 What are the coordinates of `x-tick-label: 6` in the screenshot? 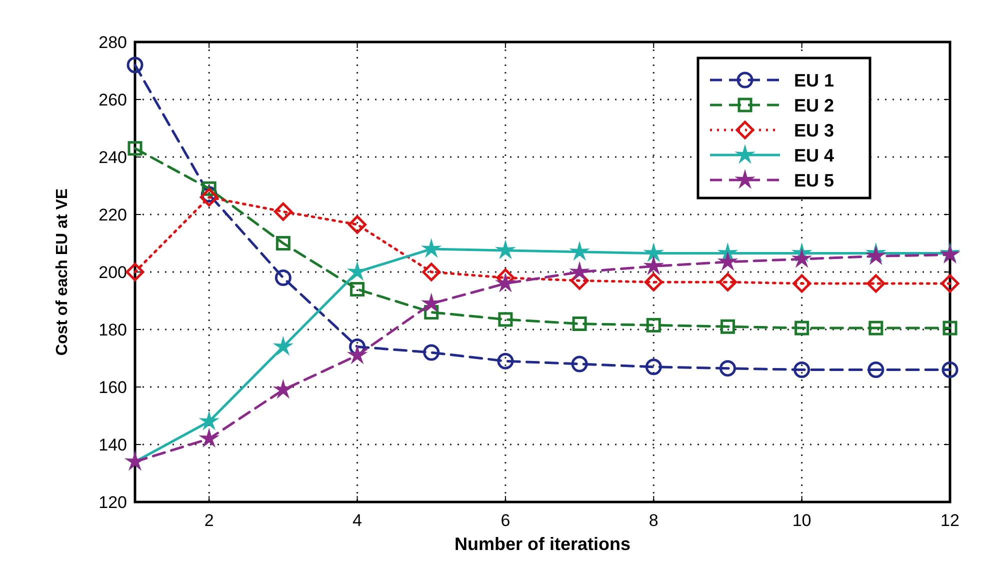 It's located at (505, 520).